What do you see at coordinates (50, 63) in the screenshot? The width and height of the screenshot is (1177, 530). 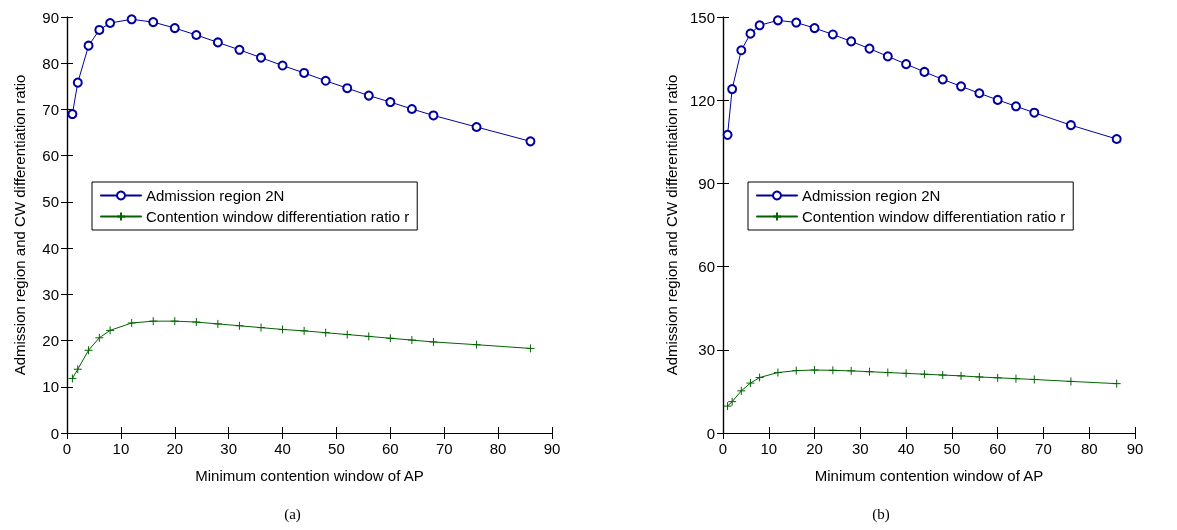 I see `y-tick-label: 80` at bounding box center [50, 63].